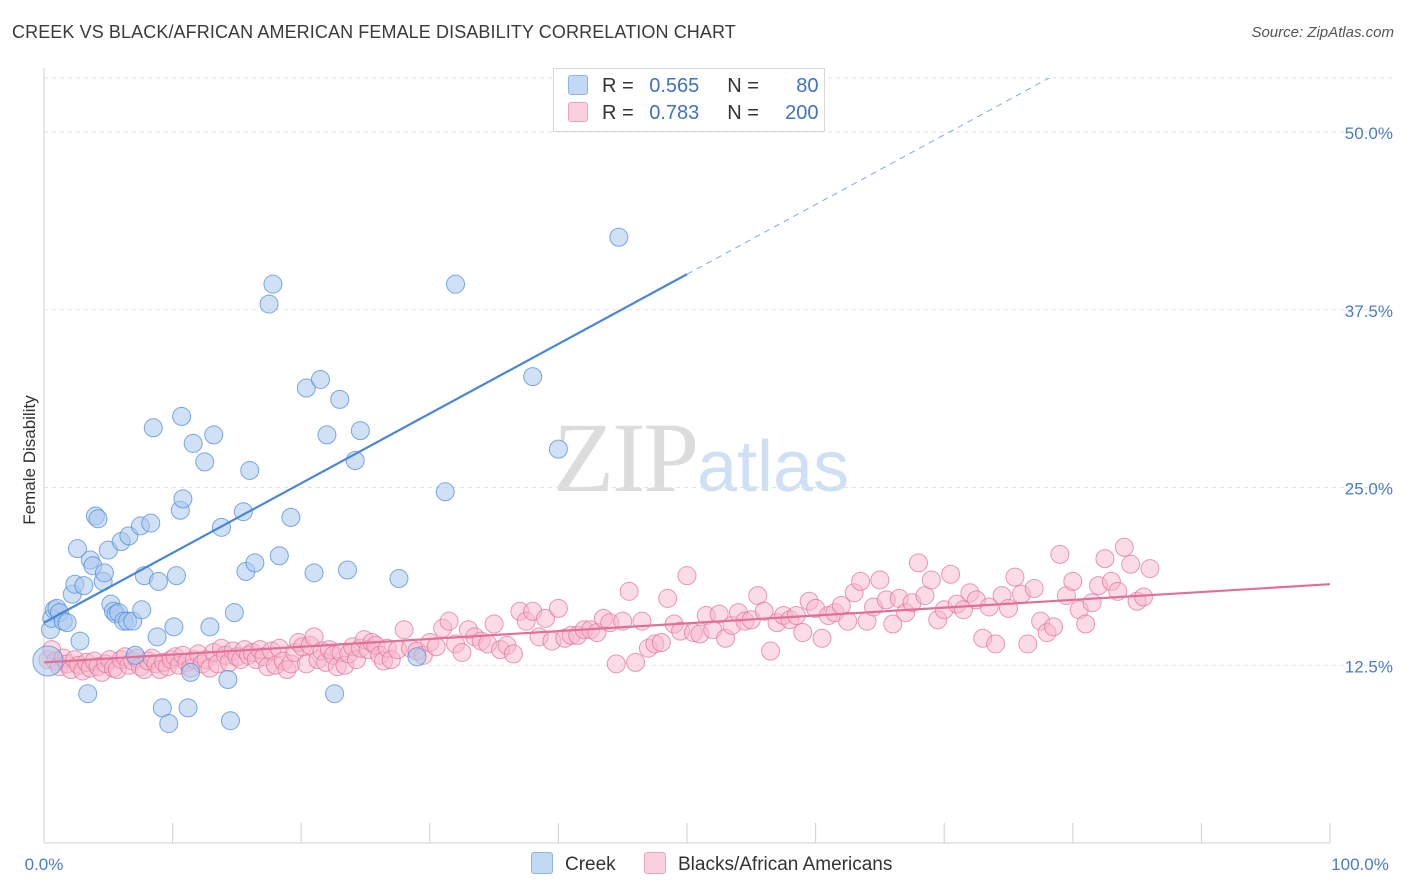 The height and width of the screenshot is (892, 1406). I want to click on legend-r-value: 0.783, so click(674, 113).